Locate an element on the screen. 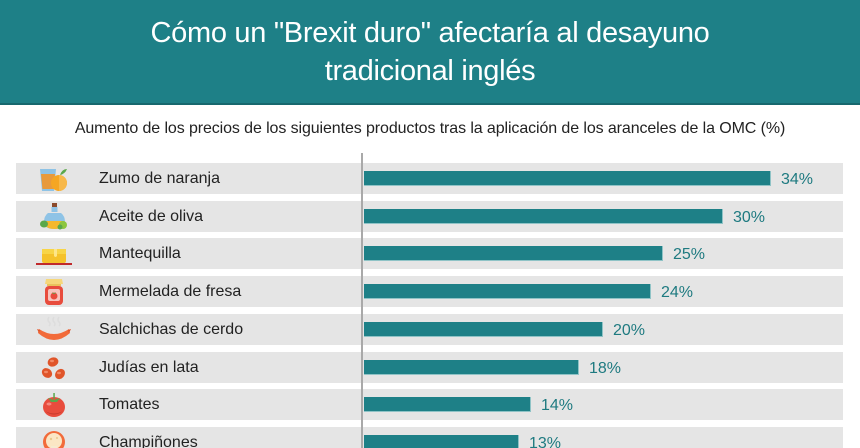 The width and height of the screenshot is (860, 448). bar-value: 18% is located at coordinates (605, 368).